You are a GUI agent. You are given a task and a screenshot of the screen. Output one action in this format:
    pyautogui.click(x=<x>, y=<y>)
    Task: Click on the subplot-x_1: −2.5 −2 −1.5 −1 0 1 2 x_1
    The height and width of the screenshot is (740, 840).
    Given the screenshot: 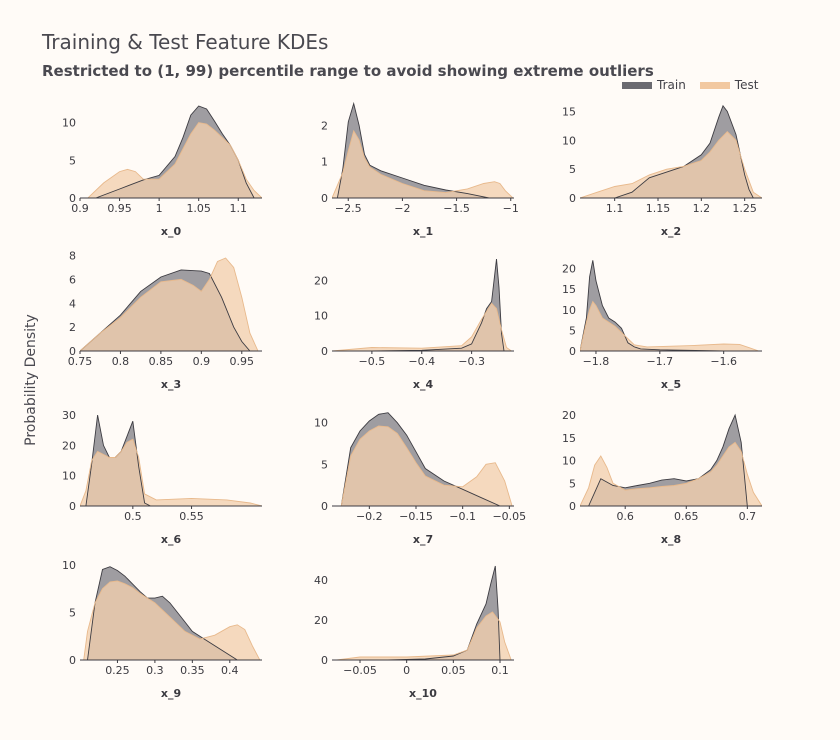 What is the action you would take?
    pyautogui.click(x=420, y=169)
    